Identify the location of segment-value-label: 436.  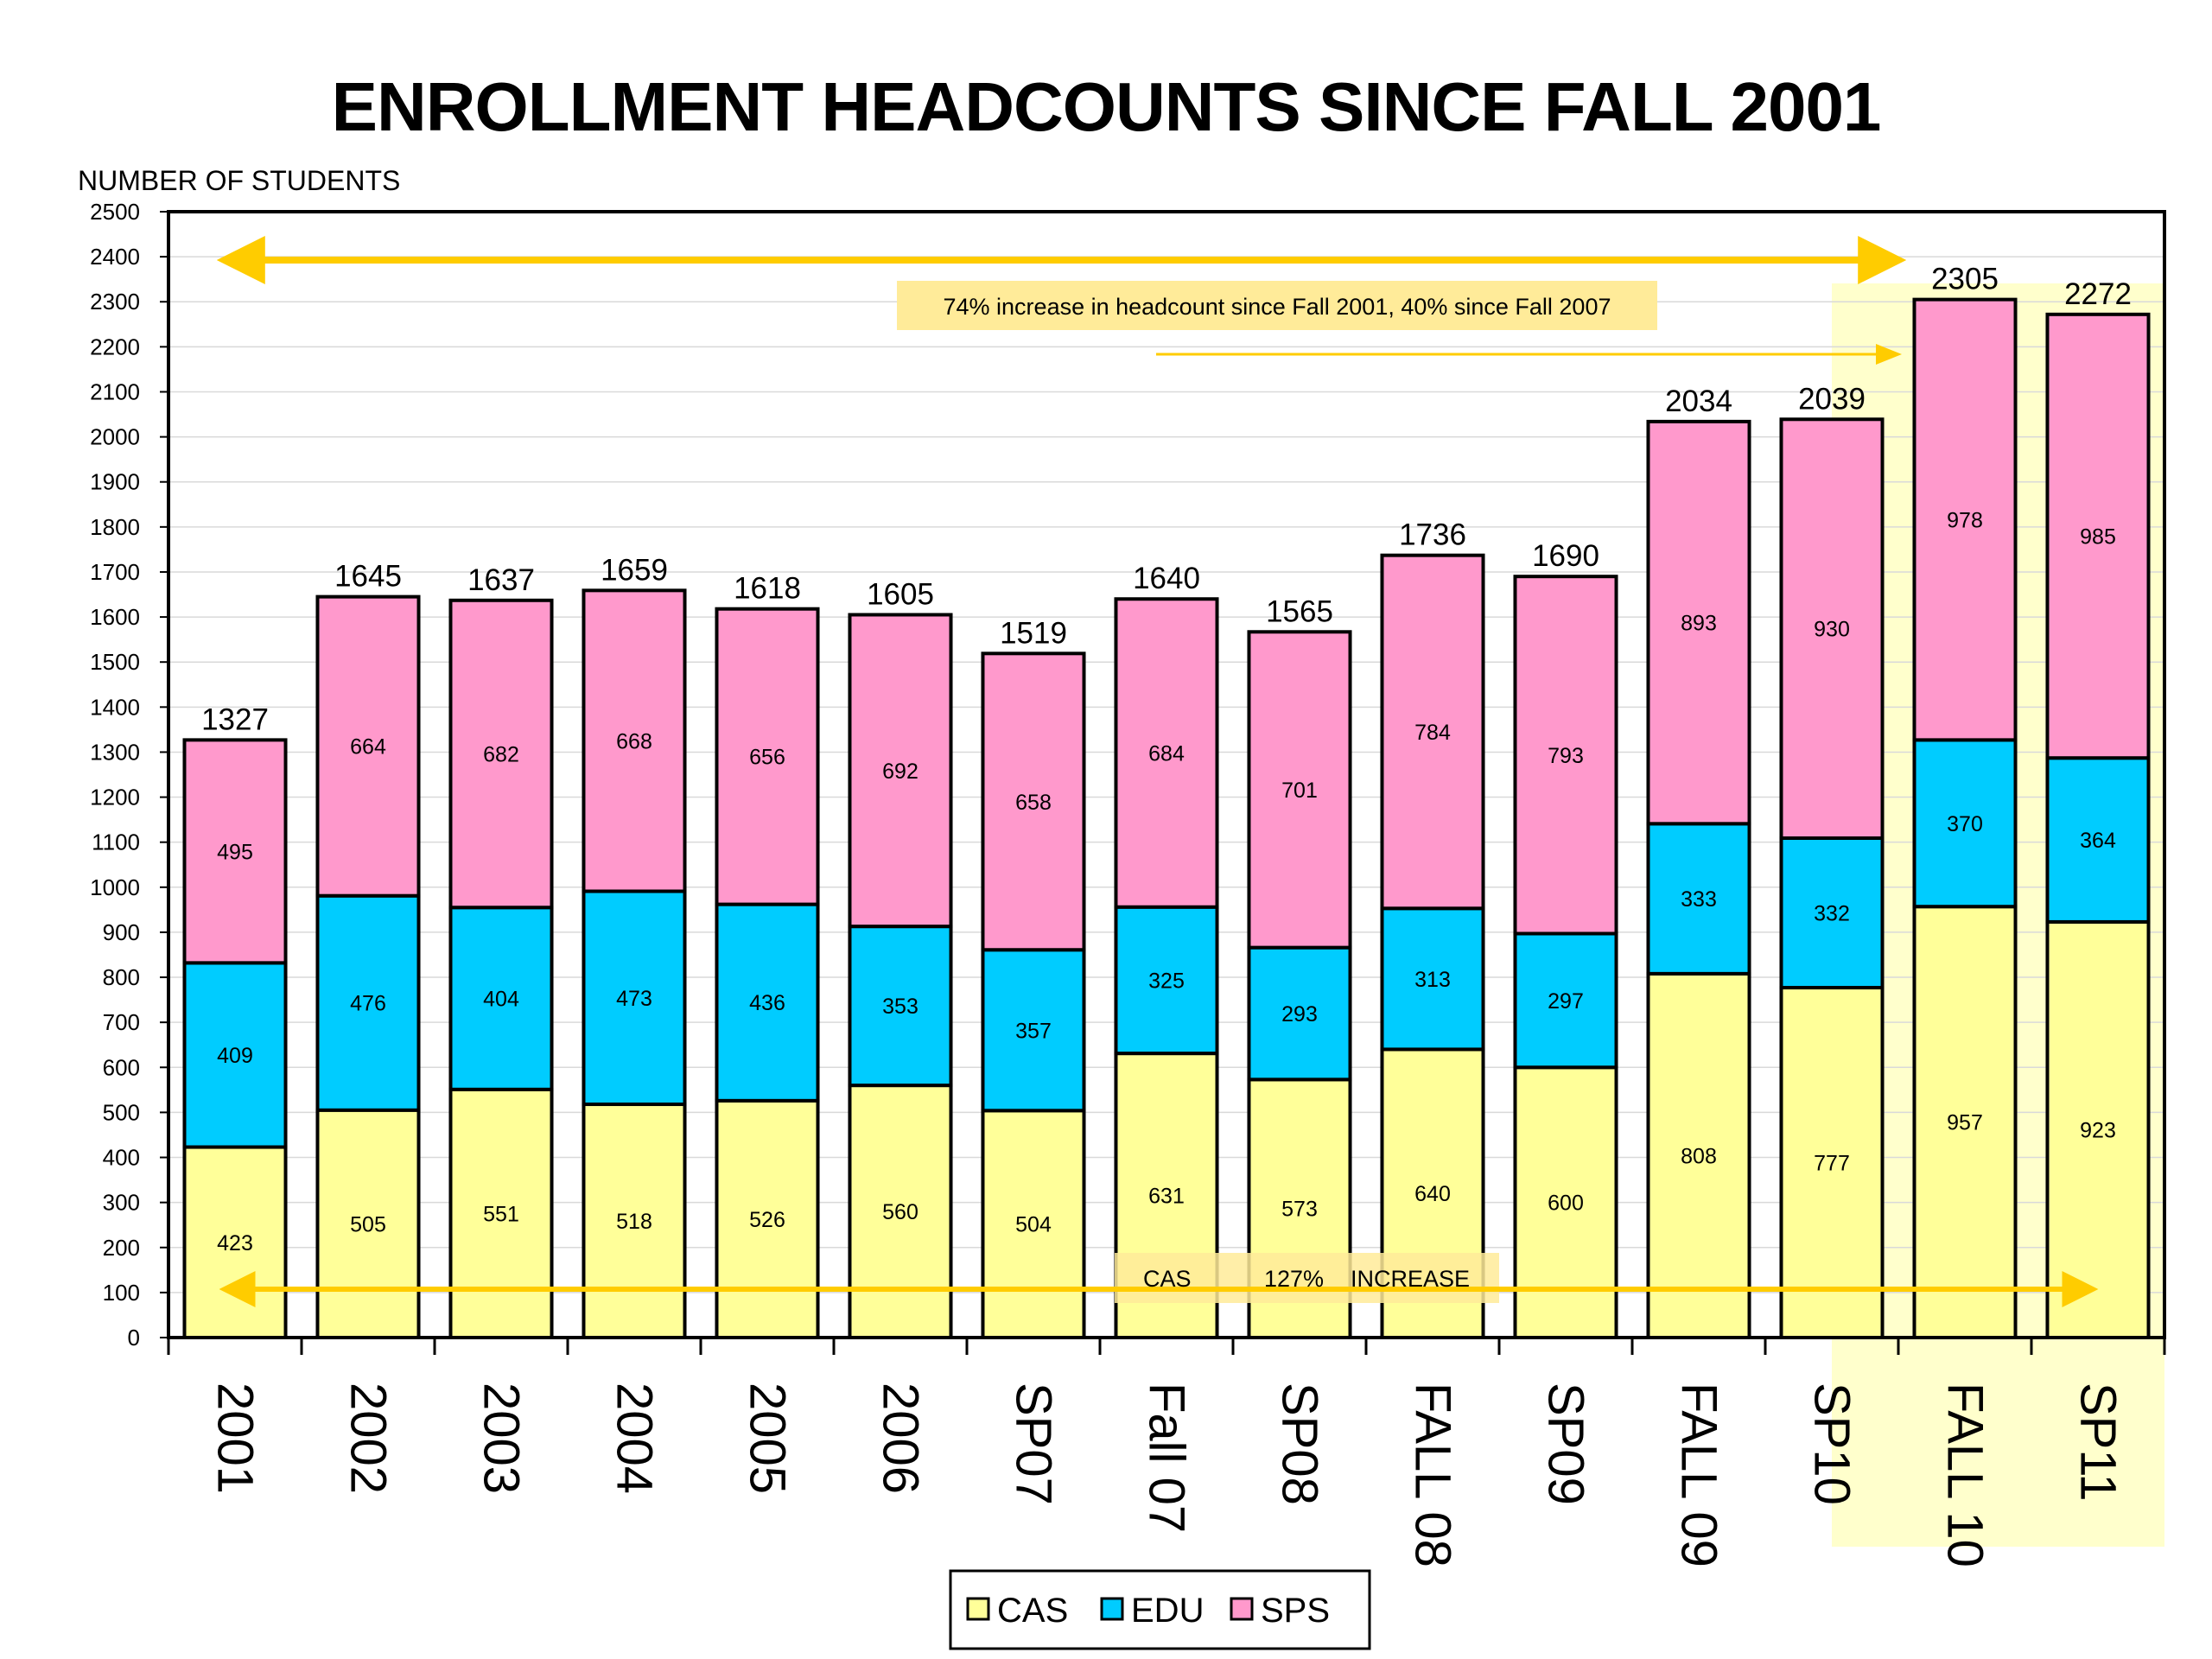
(767, 1003).